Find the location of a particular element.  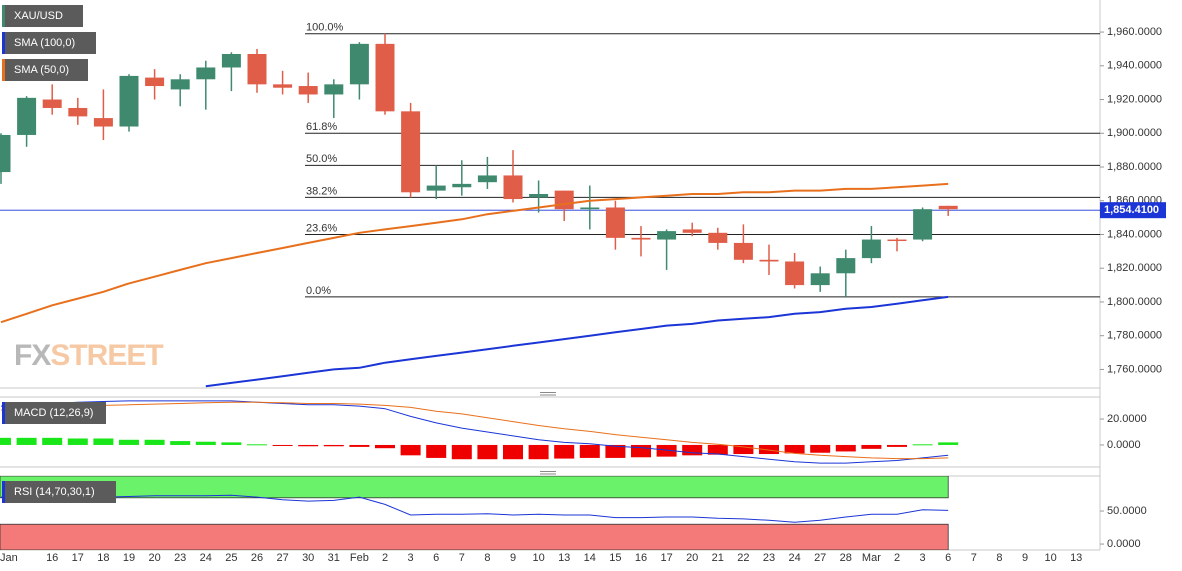

fib-label: 50.0% is located at coordinates (321, 159).